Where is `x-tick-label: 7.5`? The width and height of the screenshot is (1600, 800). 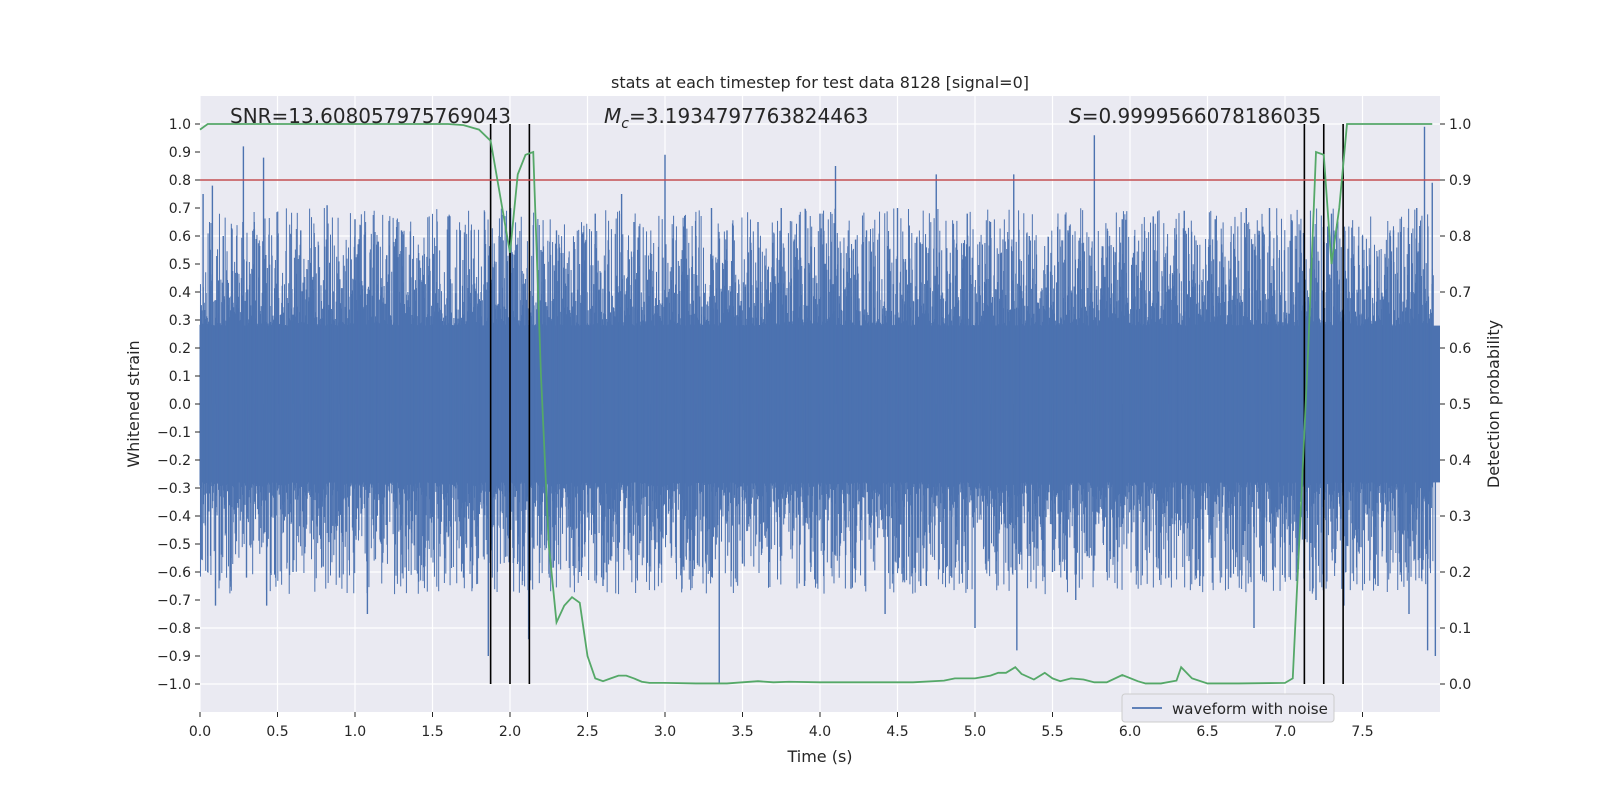
x-tick-label: 7.5 is located at coordinates (1362, 732).